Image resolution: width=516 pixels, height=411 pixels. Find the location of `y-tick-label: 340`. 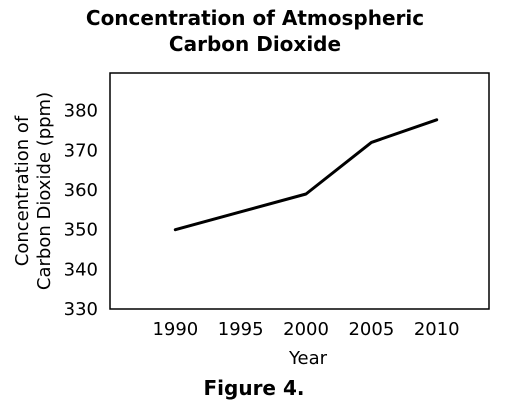

y-tick-label: 340 is located at coordinates (81, 269).